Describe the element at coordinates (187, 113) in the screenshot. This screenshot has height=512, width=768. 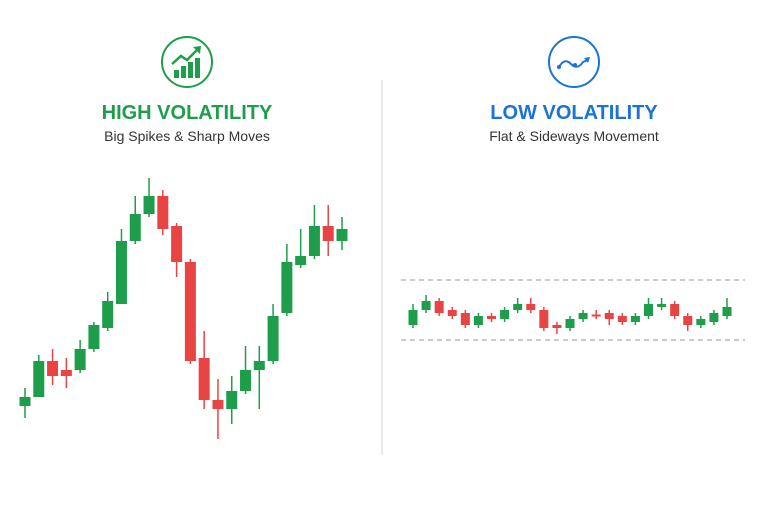
I see `chart-title: HIGH VOLATILITY` at that location.